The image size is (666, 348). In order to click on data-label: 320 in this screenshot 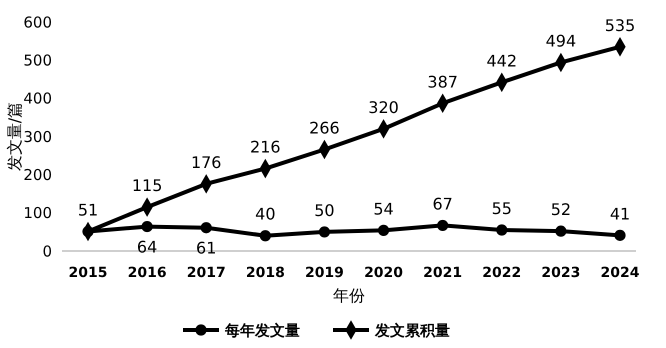, I will do `click(383, 107)`.